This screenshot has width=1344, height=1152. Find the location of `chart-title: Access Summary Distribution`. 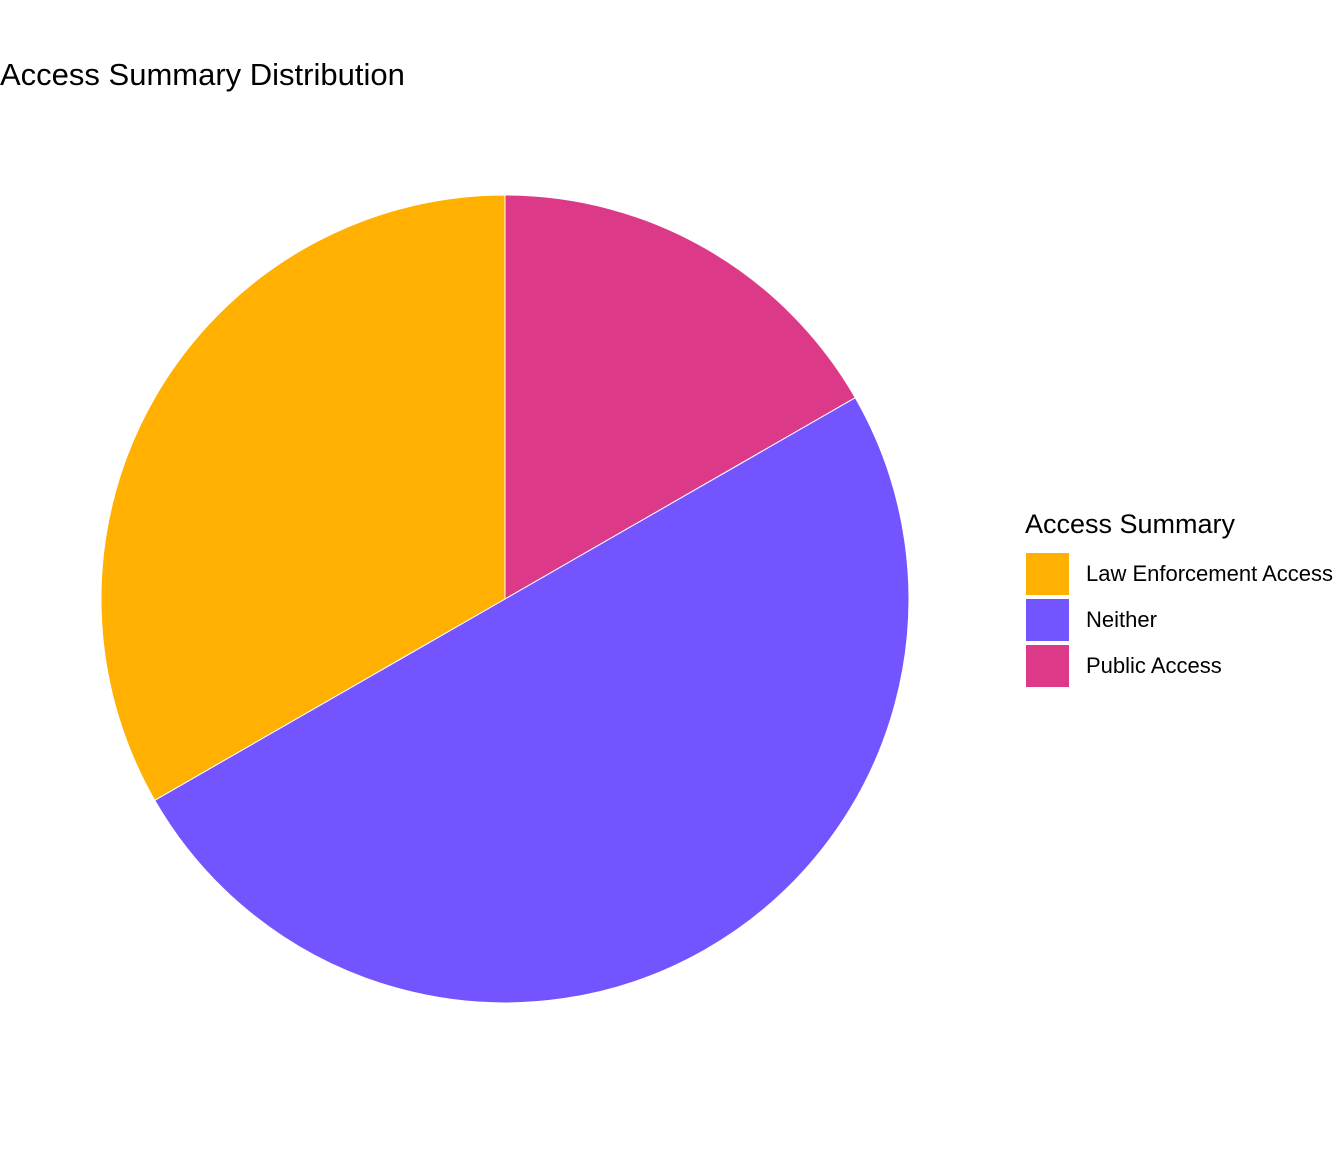

chart-title: Access Summary Distribution is located at coordinates (202, 74).